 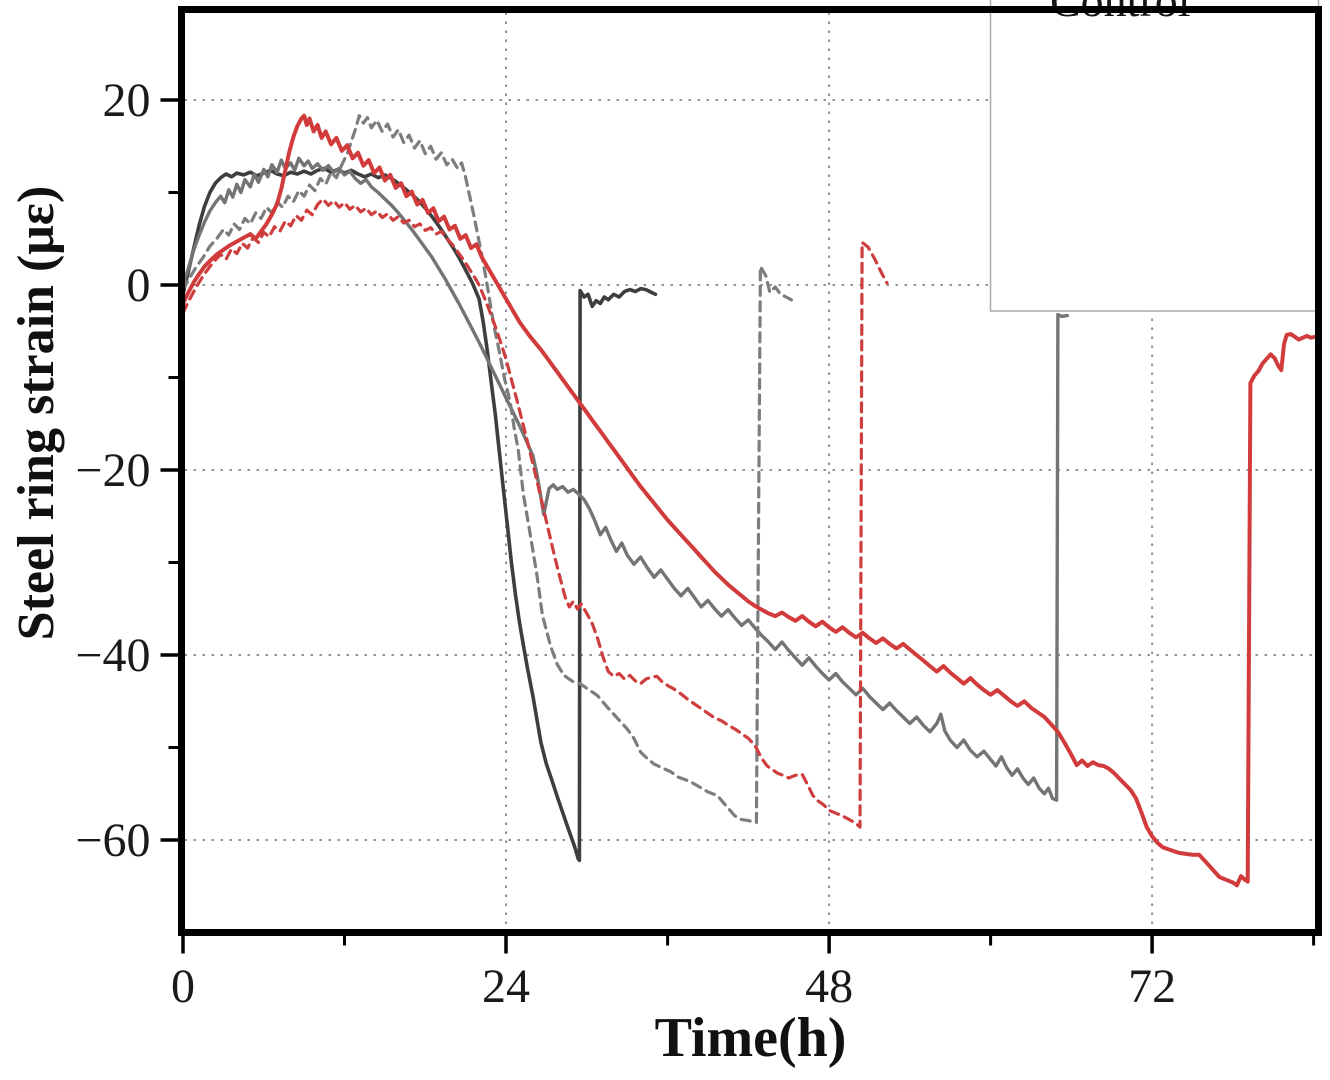 I want to click on y-tick-label--20: −20, so click(x=112, y=470).